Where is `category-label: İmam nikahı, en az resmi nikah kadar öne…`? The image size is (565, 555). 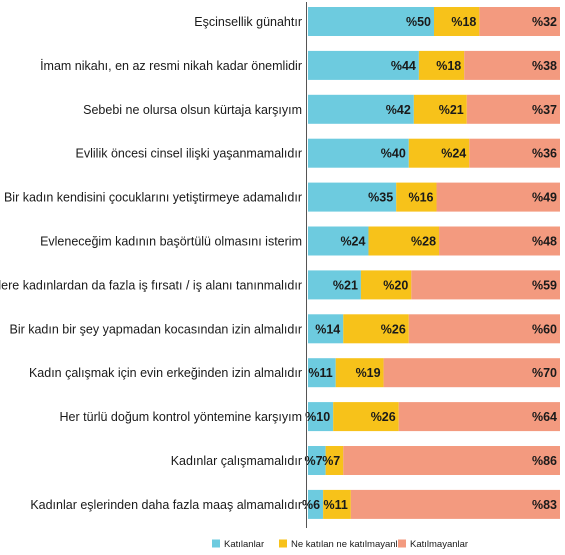
category-label: İmam nikahı, en az resmi nikah kadar öne… is located at coordinates (171, 66).